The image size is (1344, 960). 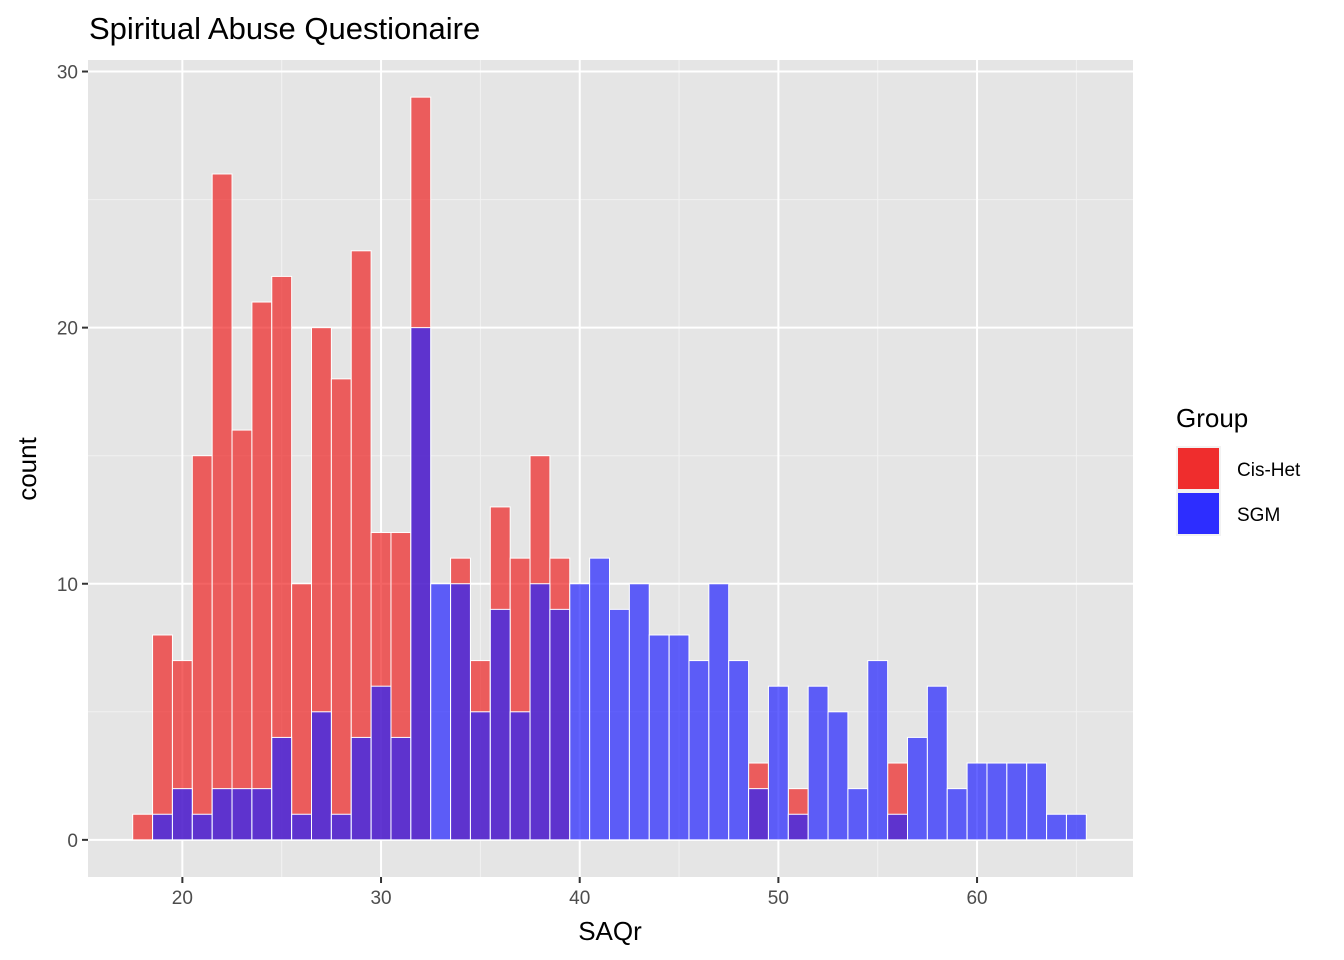 I want to click on chart-title: Spiritual Abuse Questionaire, so click(x=284, y=28).